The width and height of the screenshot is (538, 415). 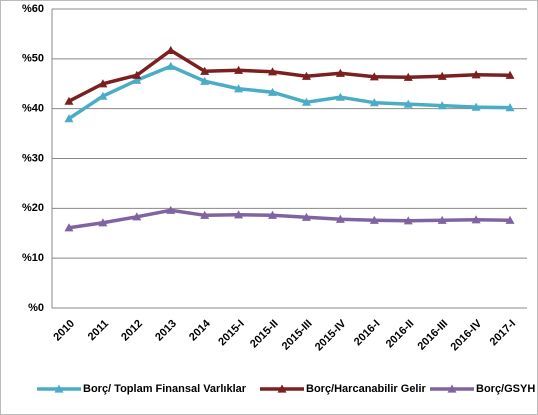 What do you see at coordinates (165, 389) in the screenshot?
I see `legend-label: Borç/ Toplam Finansal Varlıklar` at bounding box center [165, 389].